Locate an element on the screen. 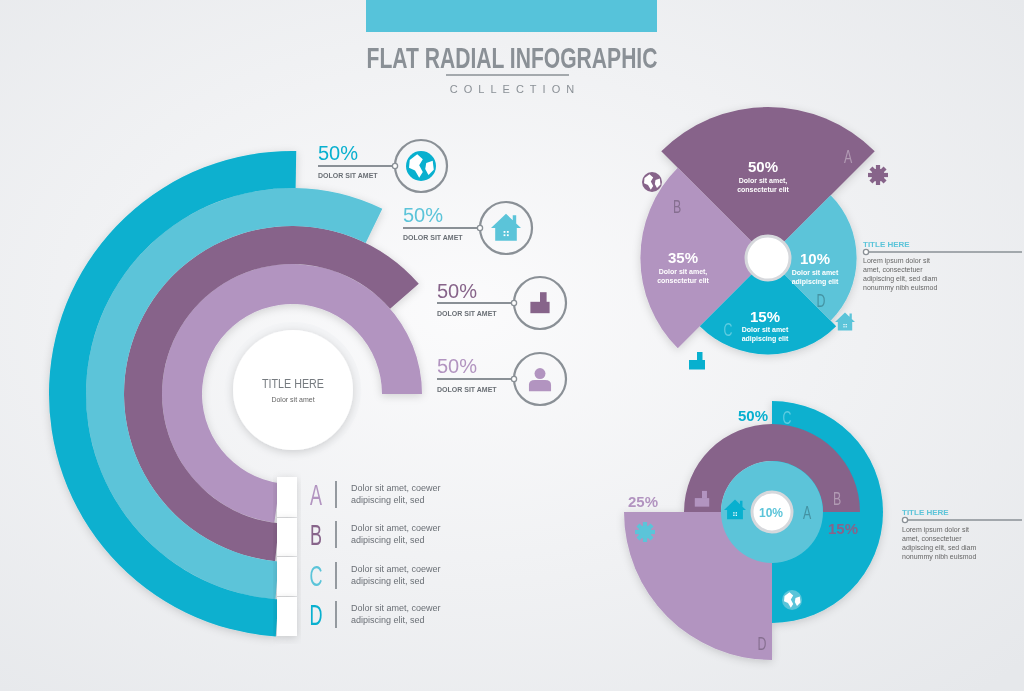  text: 25% is located at coordinates (643, 501).